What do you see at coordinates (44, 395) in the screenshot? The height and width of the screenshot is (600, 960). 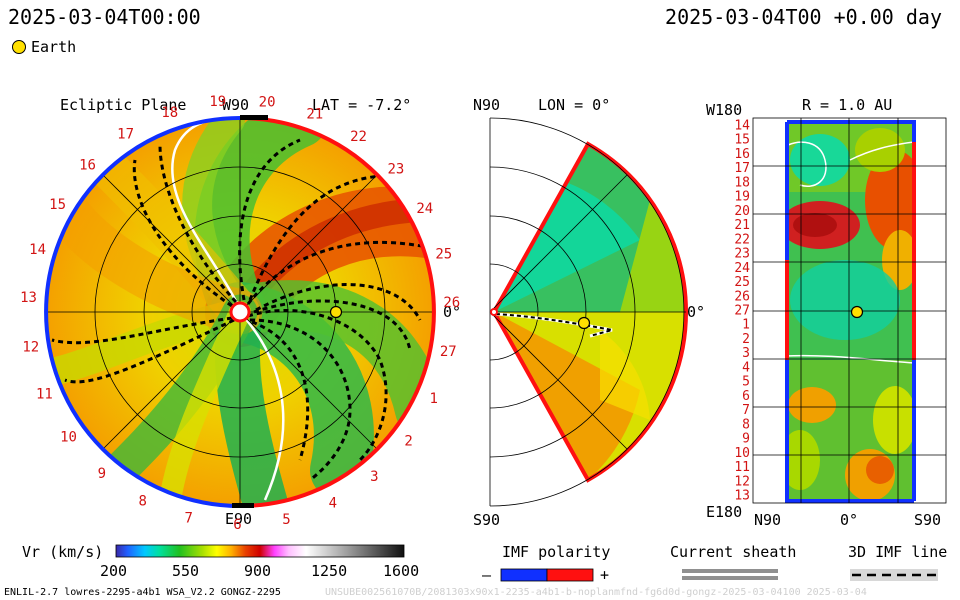 I see `ring-number-11: 11` at bounding box center [44, 395].